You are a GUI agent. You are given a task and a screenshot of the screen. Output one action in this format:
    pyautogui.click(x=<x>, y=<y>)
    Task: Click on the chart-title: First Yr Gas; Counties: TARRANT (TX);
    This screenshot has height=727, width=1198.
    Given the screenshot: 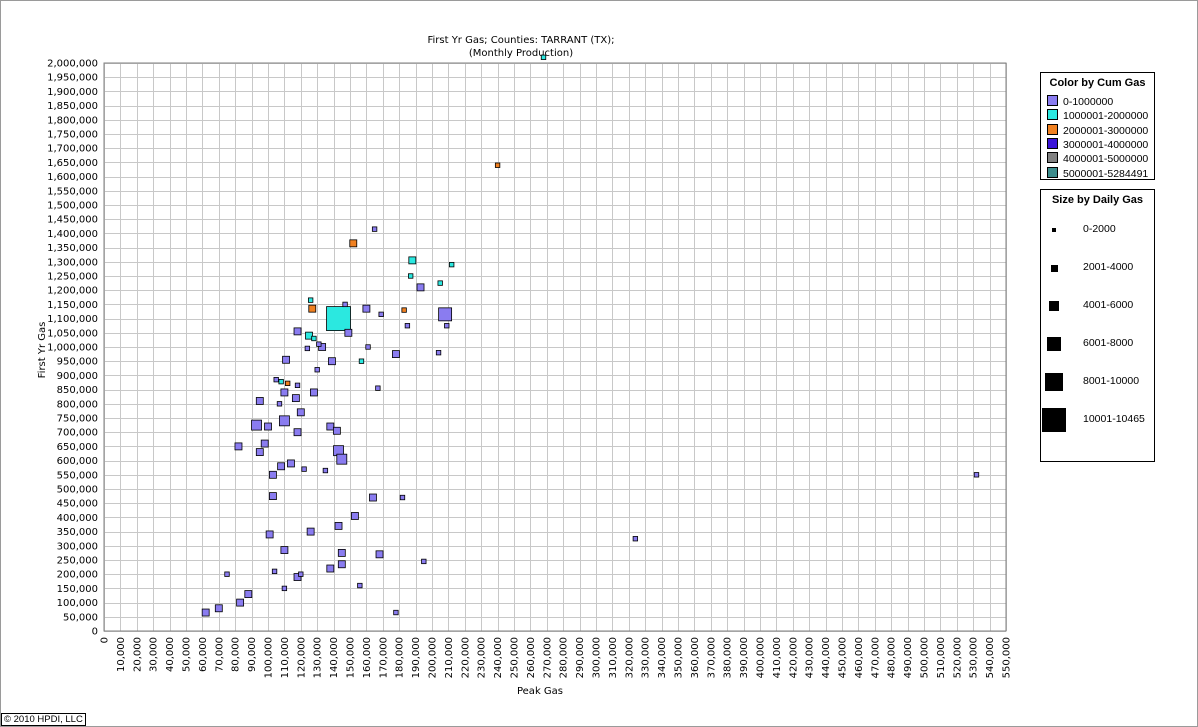 What is the action you would take?
    pyautogui.click(x=520, y=40)
    